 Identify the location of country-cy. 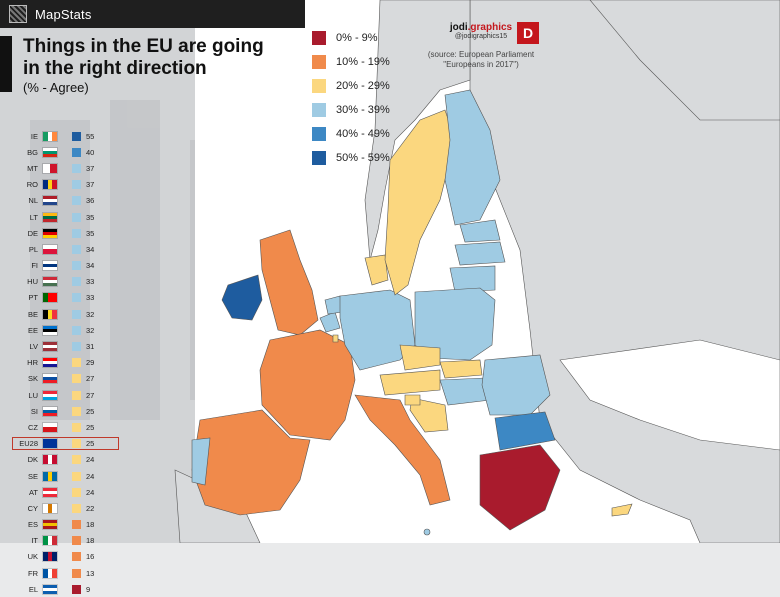
(622, 510).